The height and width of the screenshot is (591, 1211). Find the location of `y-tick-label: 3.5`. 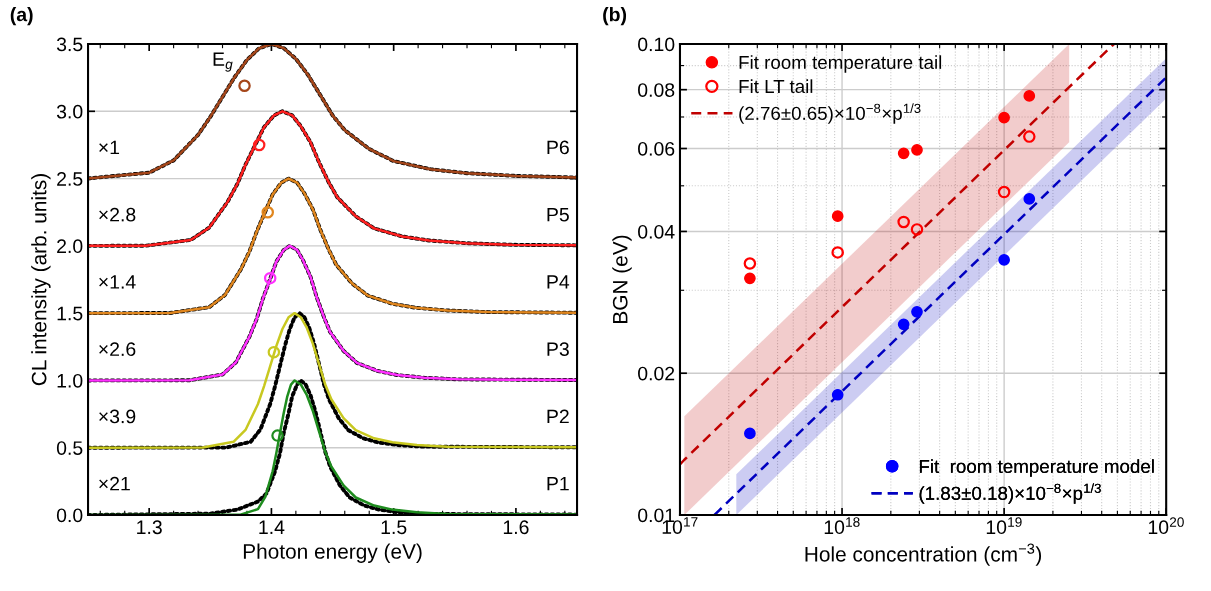

y-tick-label: 3.5 is located at coordinates (69, 44).